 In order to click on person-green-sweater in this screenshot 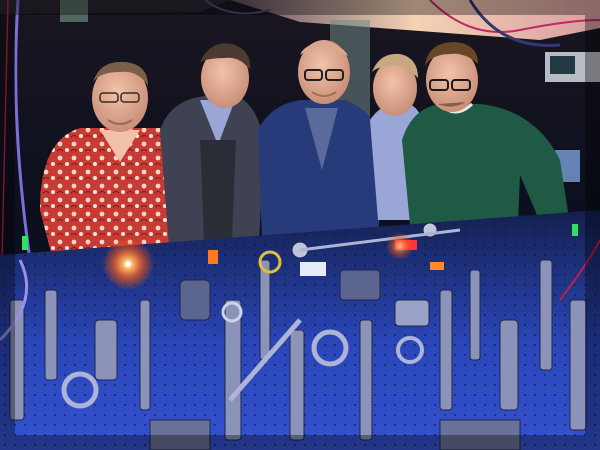, I will do `click(485, 133)`.